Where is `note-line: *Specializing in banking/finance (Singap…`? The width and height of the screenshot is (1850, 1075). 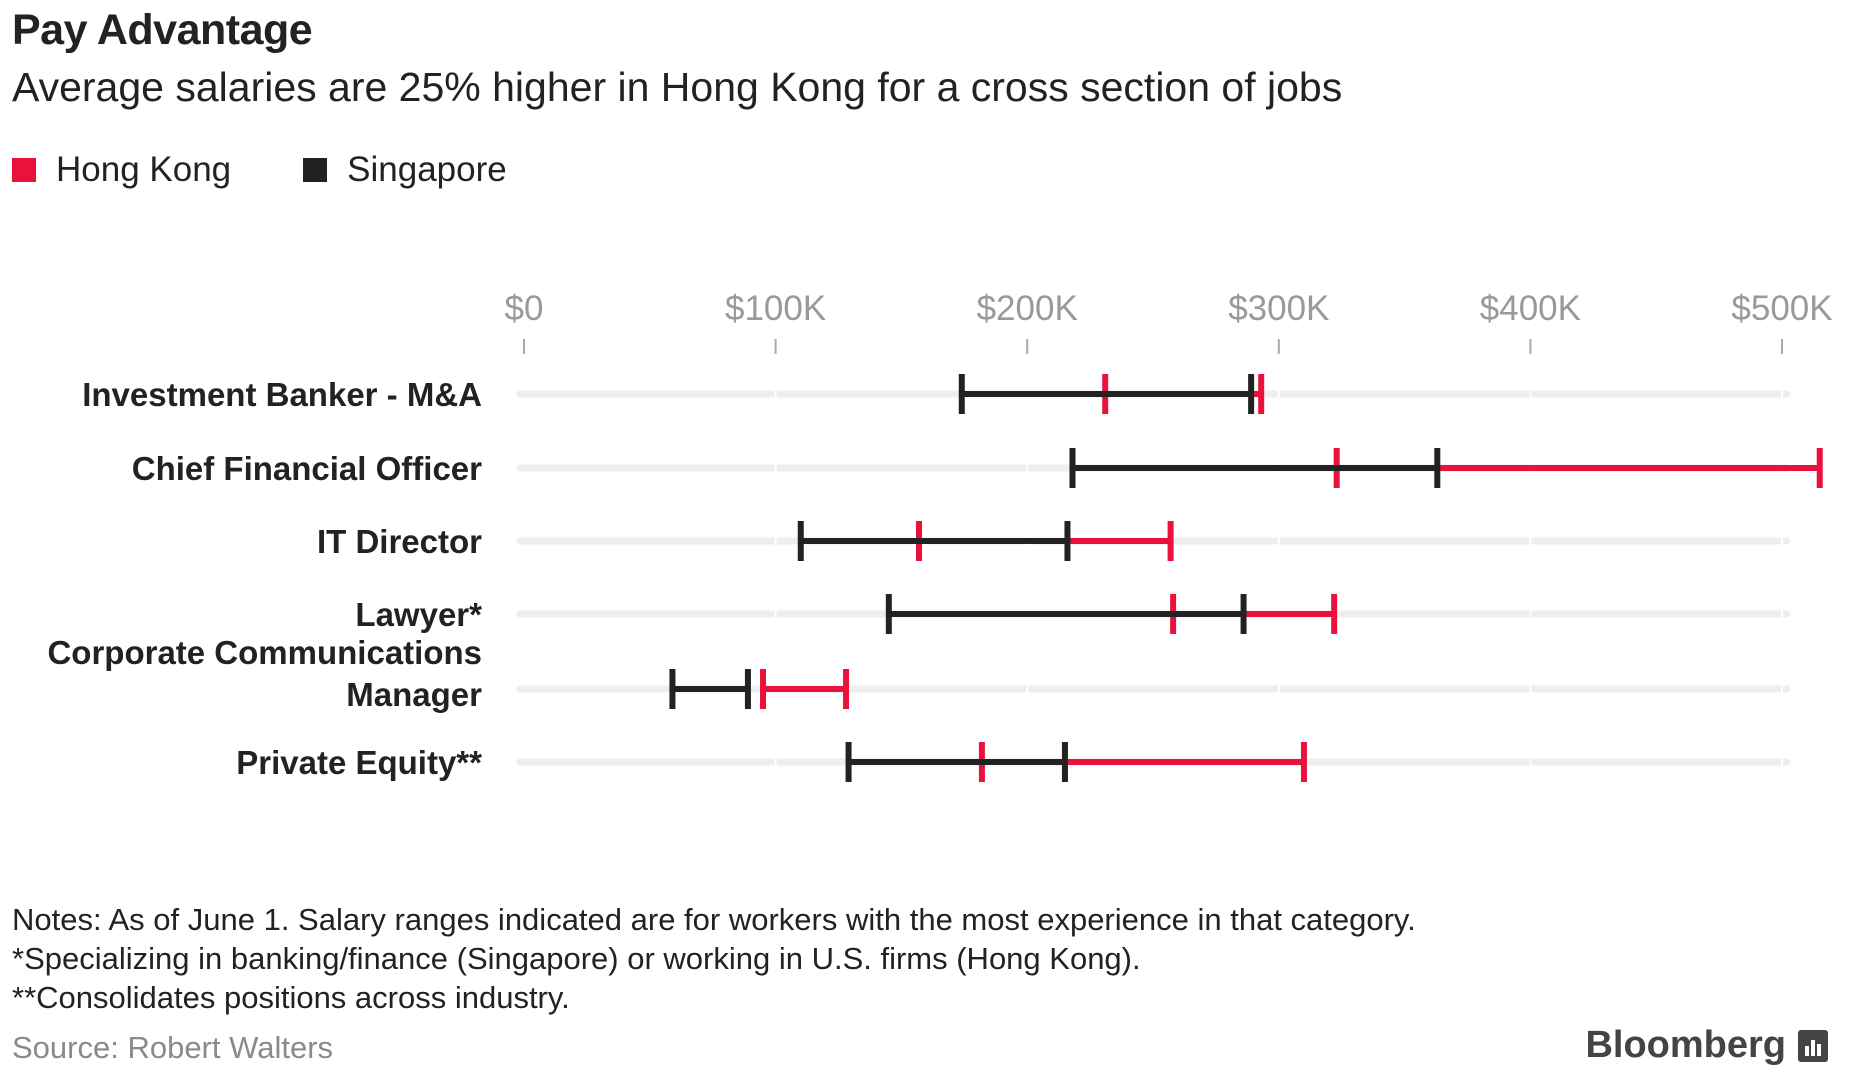 note-line: *Specializing in banking/finance (Singap… is located at coordinates (576, 958).